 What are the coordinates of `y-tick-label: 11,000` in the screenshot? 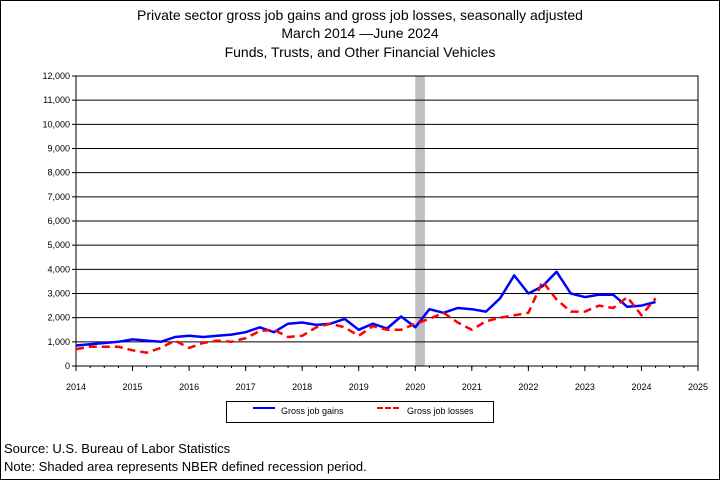 It's located at (56, 100).